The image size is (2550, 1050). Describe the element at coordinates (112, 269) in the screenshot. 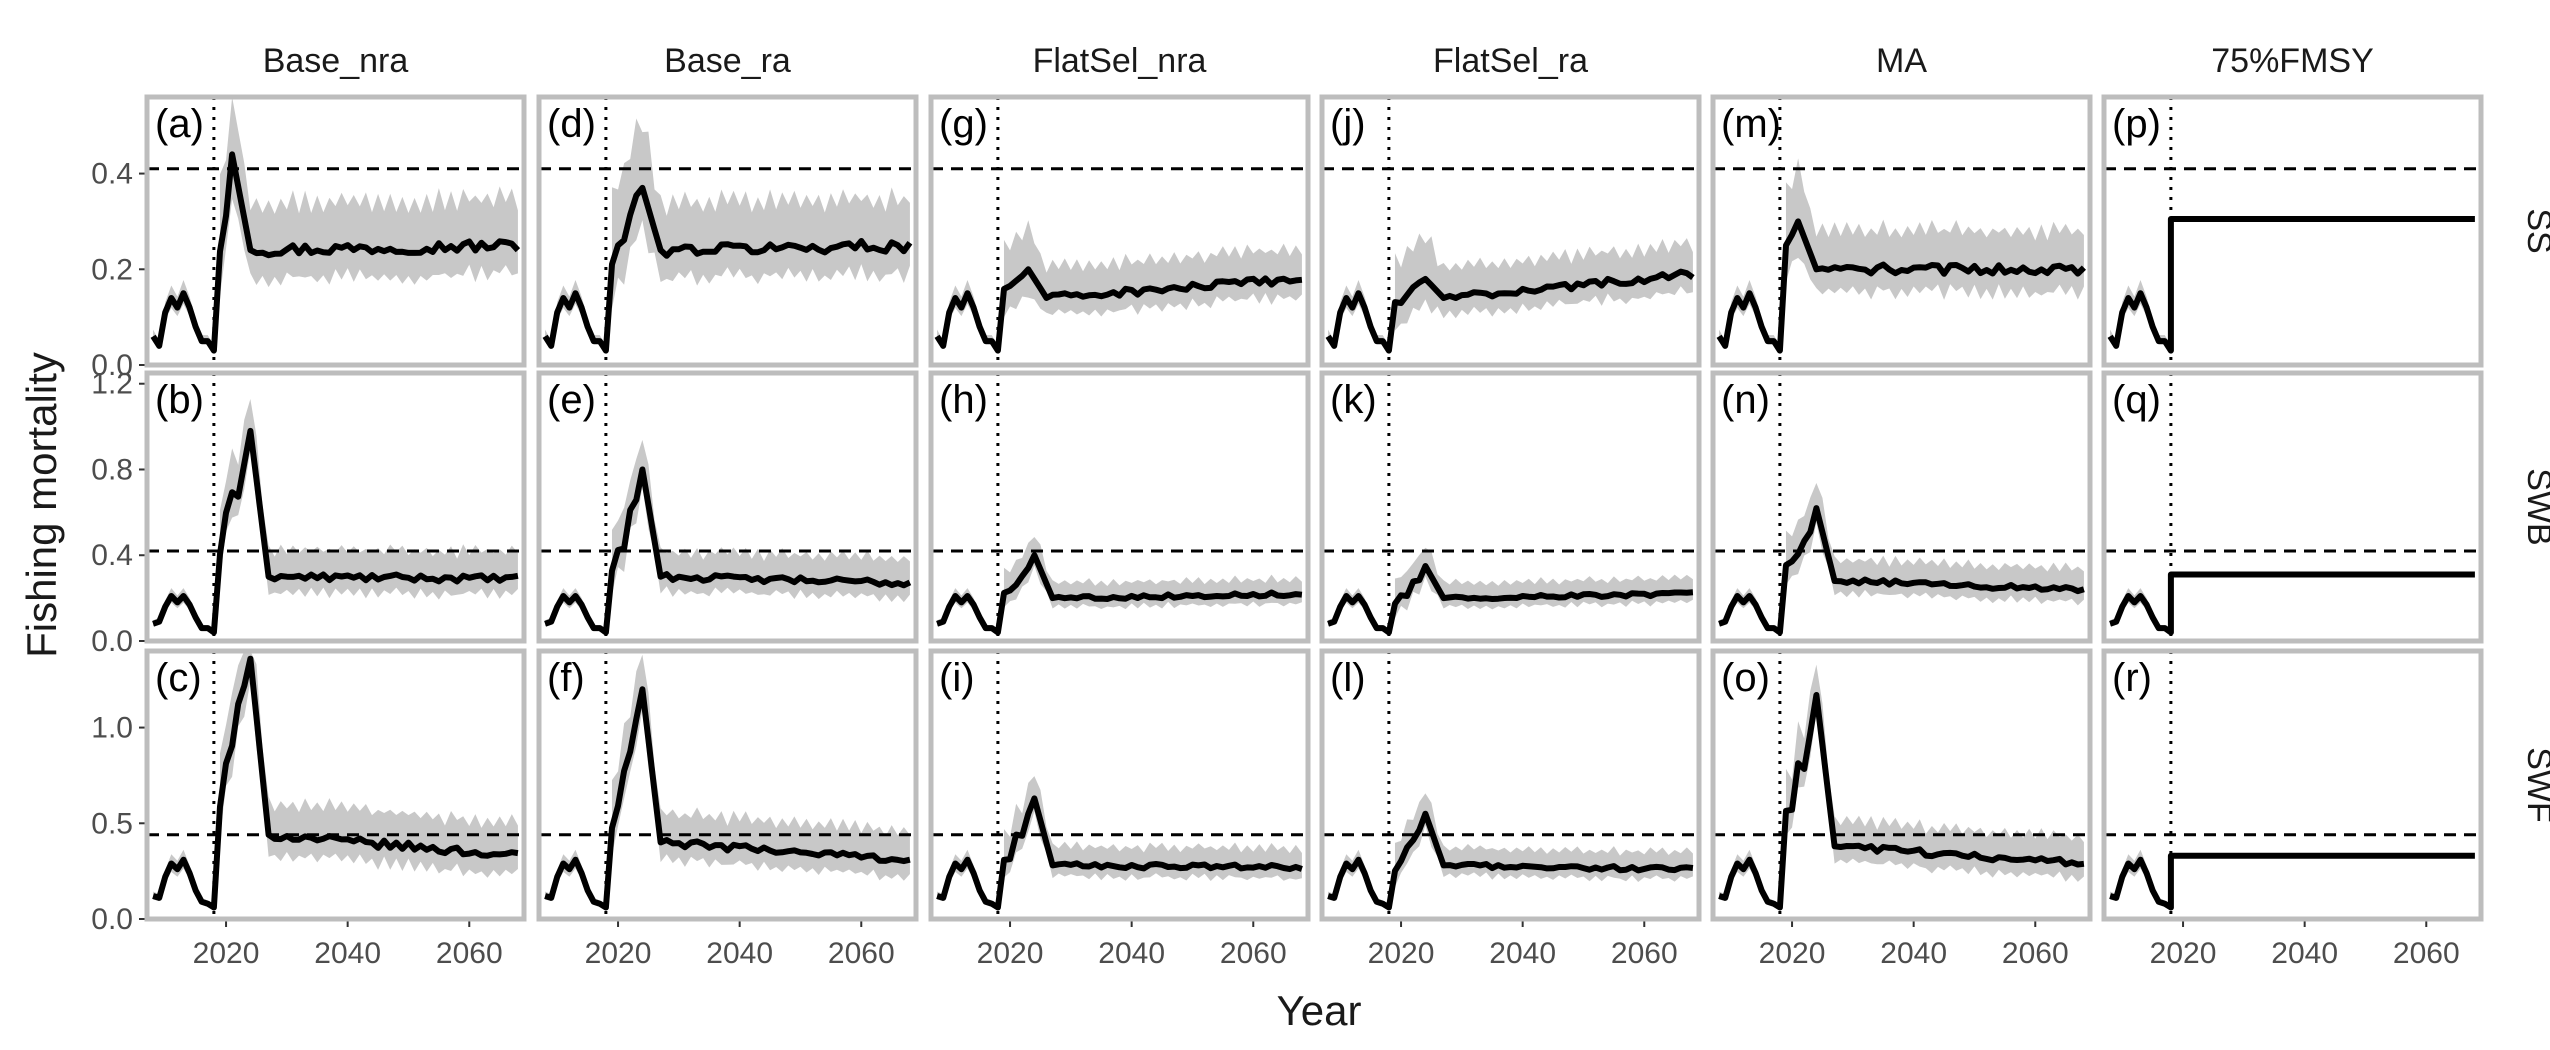

I see `y-tick-label: 0.2` at that location.